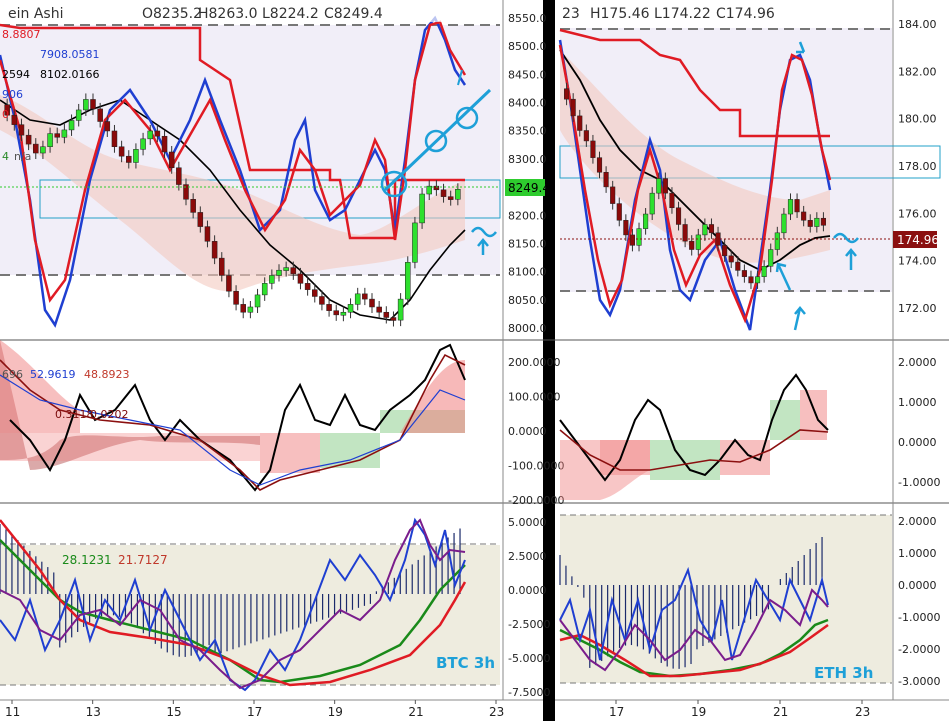  Describe the element at coordinates (527, 328) in the screenshot. I see `btc-price-tick-label: 8000.0` at that location.